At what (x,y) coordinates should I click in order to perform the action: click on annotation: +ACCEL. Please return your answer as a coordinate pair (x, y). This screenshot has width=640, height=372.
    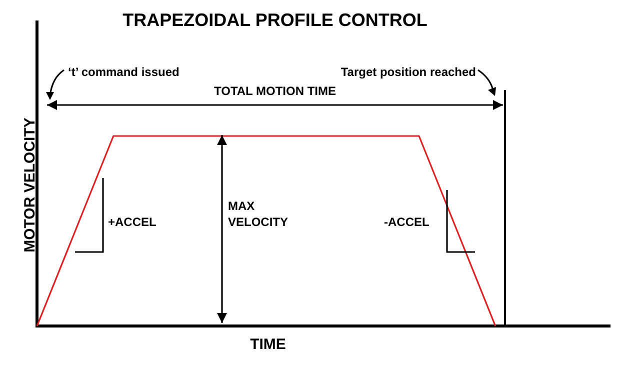
    Looking at the image, I should click on (132, 222).